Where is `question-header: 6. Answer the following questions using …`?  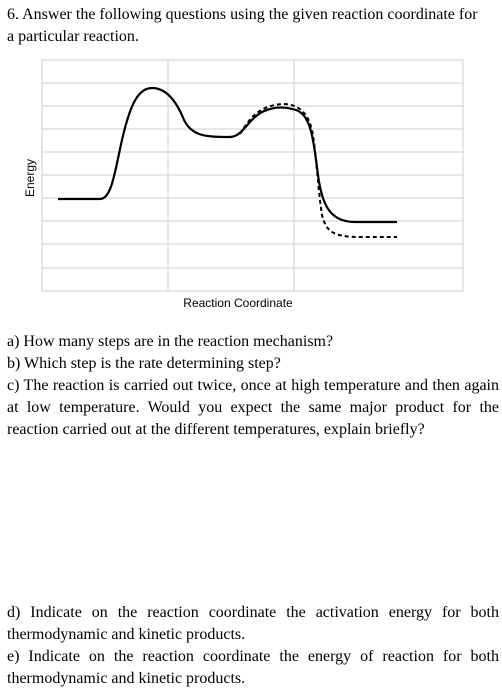
question-header: 6. Answer the following questions using … is located at coordinates (242, 25).